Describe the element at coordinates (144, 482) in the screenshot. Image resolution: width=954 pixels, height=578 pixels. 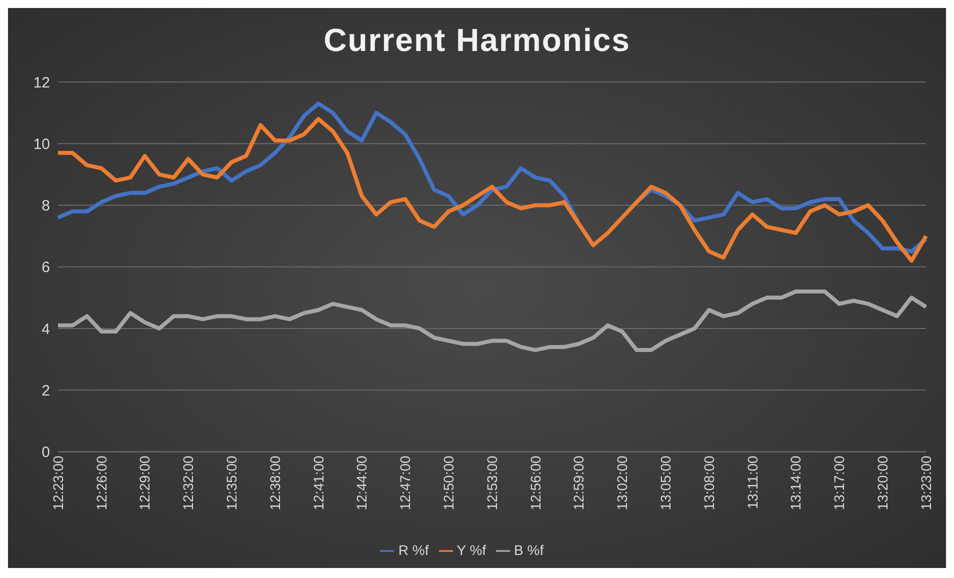
I see `x-tick-label: 12:29:00` at that location.